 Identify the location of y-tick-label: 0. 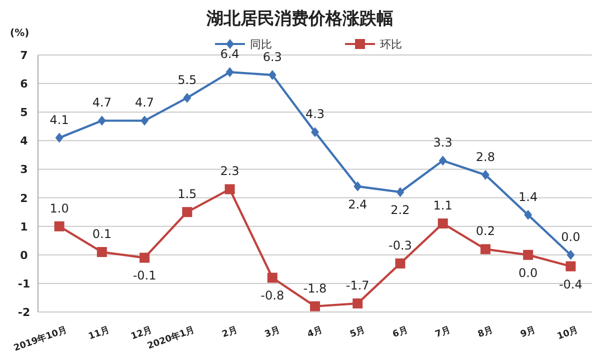
(24, 255).